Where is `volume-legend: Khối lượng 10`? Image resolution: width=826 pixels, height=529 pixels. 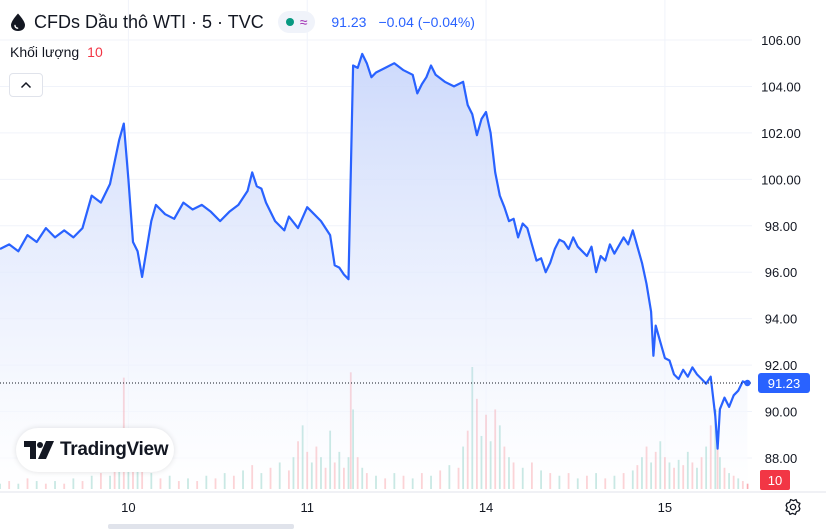
volume-legend: Khối lượng 10 is located at coordinates (56, 52).